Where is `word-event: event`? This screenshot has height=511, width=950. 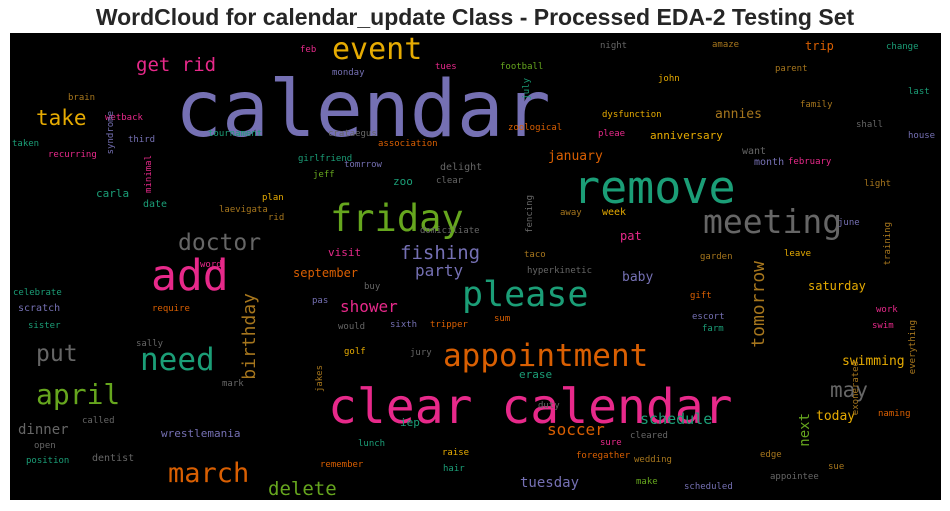
word-event: event is located at coordinates (377, 50).